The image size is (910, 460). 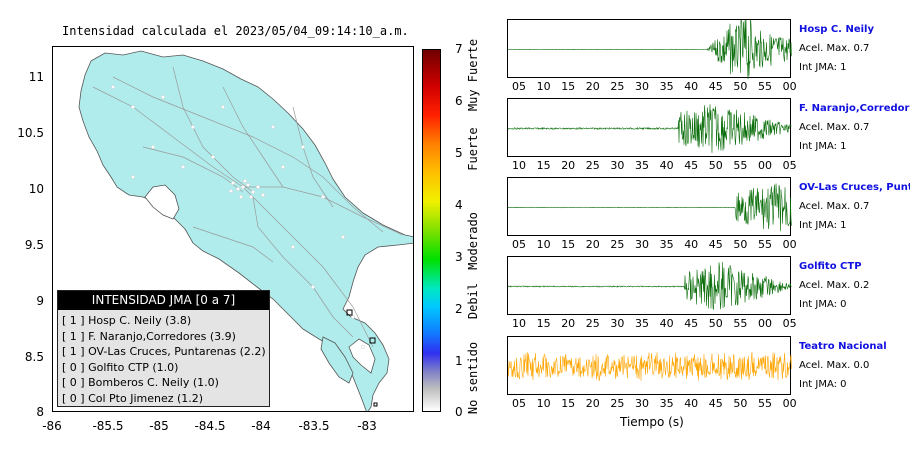 I want to click on legend-header: INTENSIDAD JMA [0 a 7], so click(x=163, y=300).